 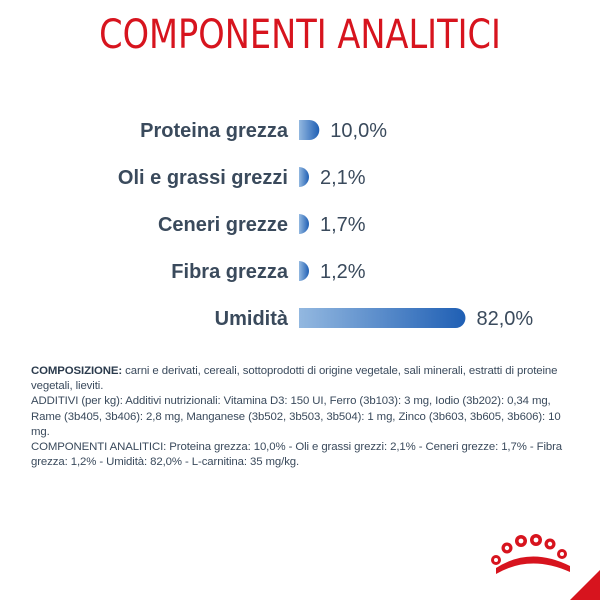 I want to click on page-title: COMPONENTI ANALITICI, so click(x=300, y=35).